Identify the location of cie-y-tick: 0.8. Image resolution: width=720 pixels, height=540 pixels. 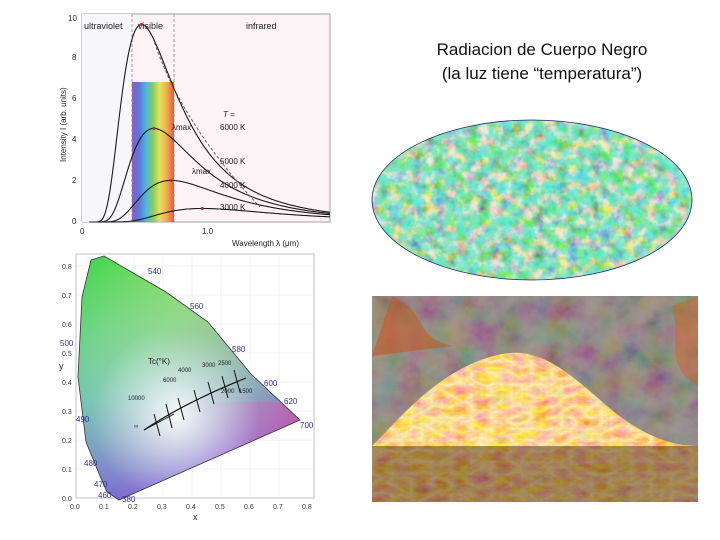
(67, 267).